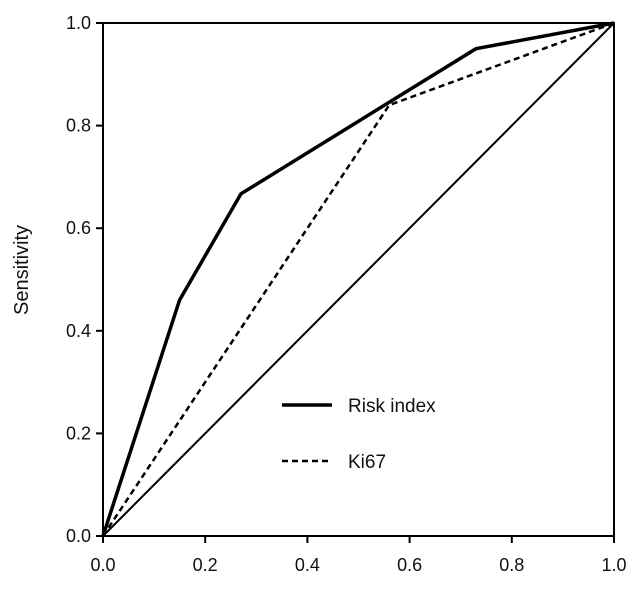 The image size is (634, 595). Describe the element at coordinates (102, 565) in the screenshot. I see `x-tick-label: 0.0` at that location.